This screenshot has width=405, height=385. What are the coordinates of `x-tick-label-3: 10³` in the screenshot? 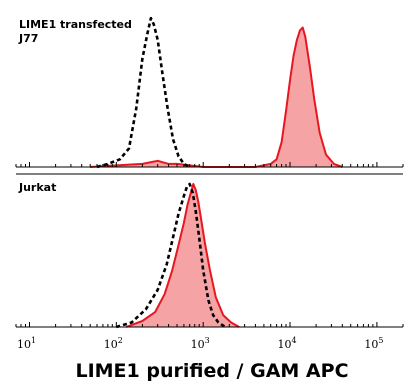 It's located at (200, 343).